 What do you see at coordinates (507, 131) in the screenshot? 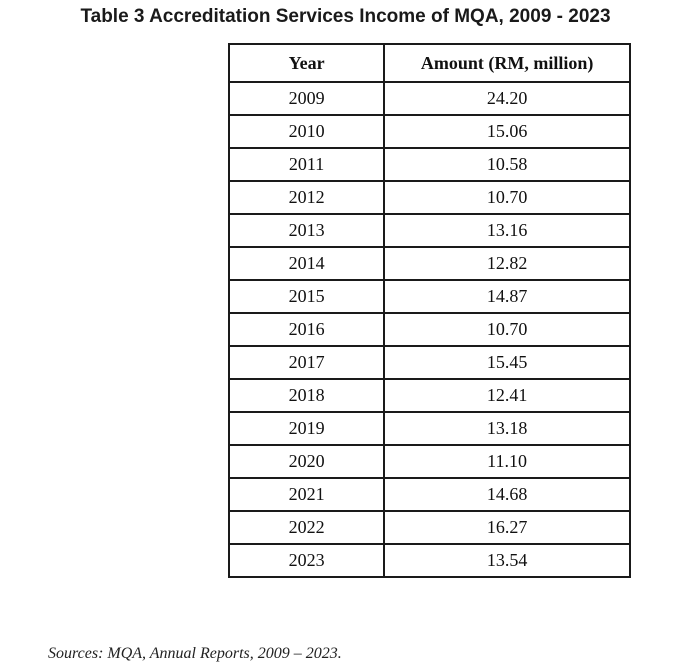
I see `amount-cell: 15.06` at bounding box center [507, 131].